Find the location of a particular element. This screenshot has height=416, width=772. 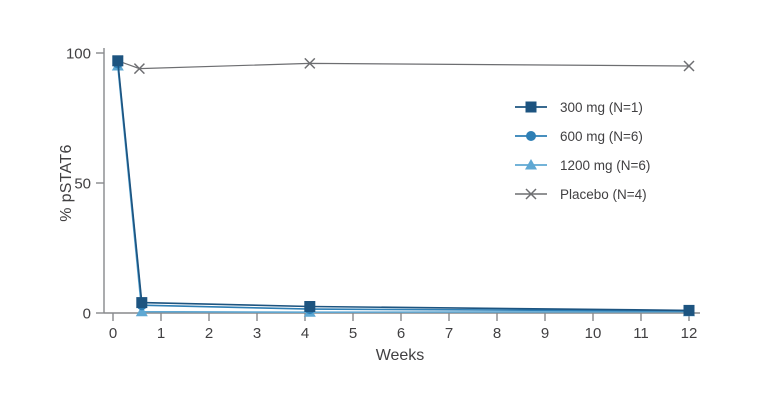

x-tick-label: 11 is located at coordinates (641, 333).